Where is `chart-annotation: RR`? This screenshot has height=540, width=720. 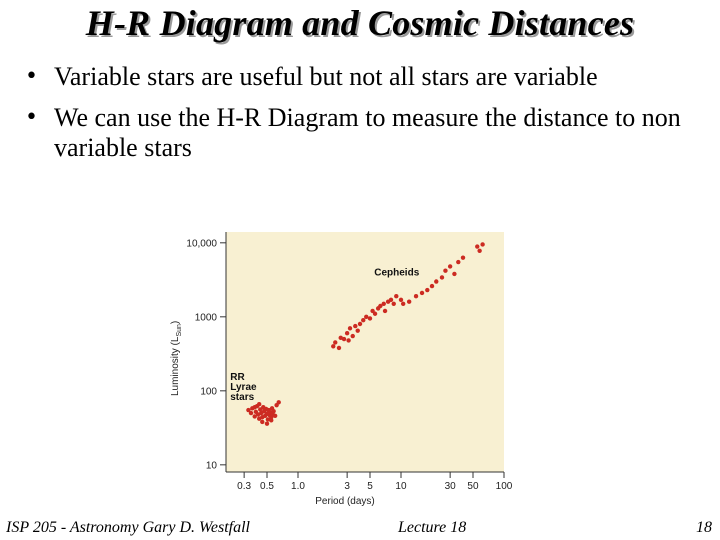 chart-annotation: RR is located at coordinates (237, 377).